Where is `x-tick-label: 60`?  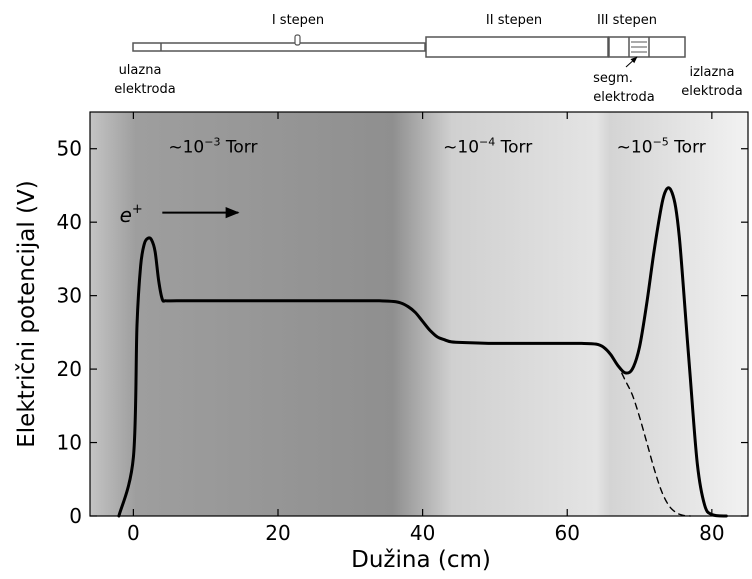
x-tick-label: 60 is located at coordinates (567, 533).